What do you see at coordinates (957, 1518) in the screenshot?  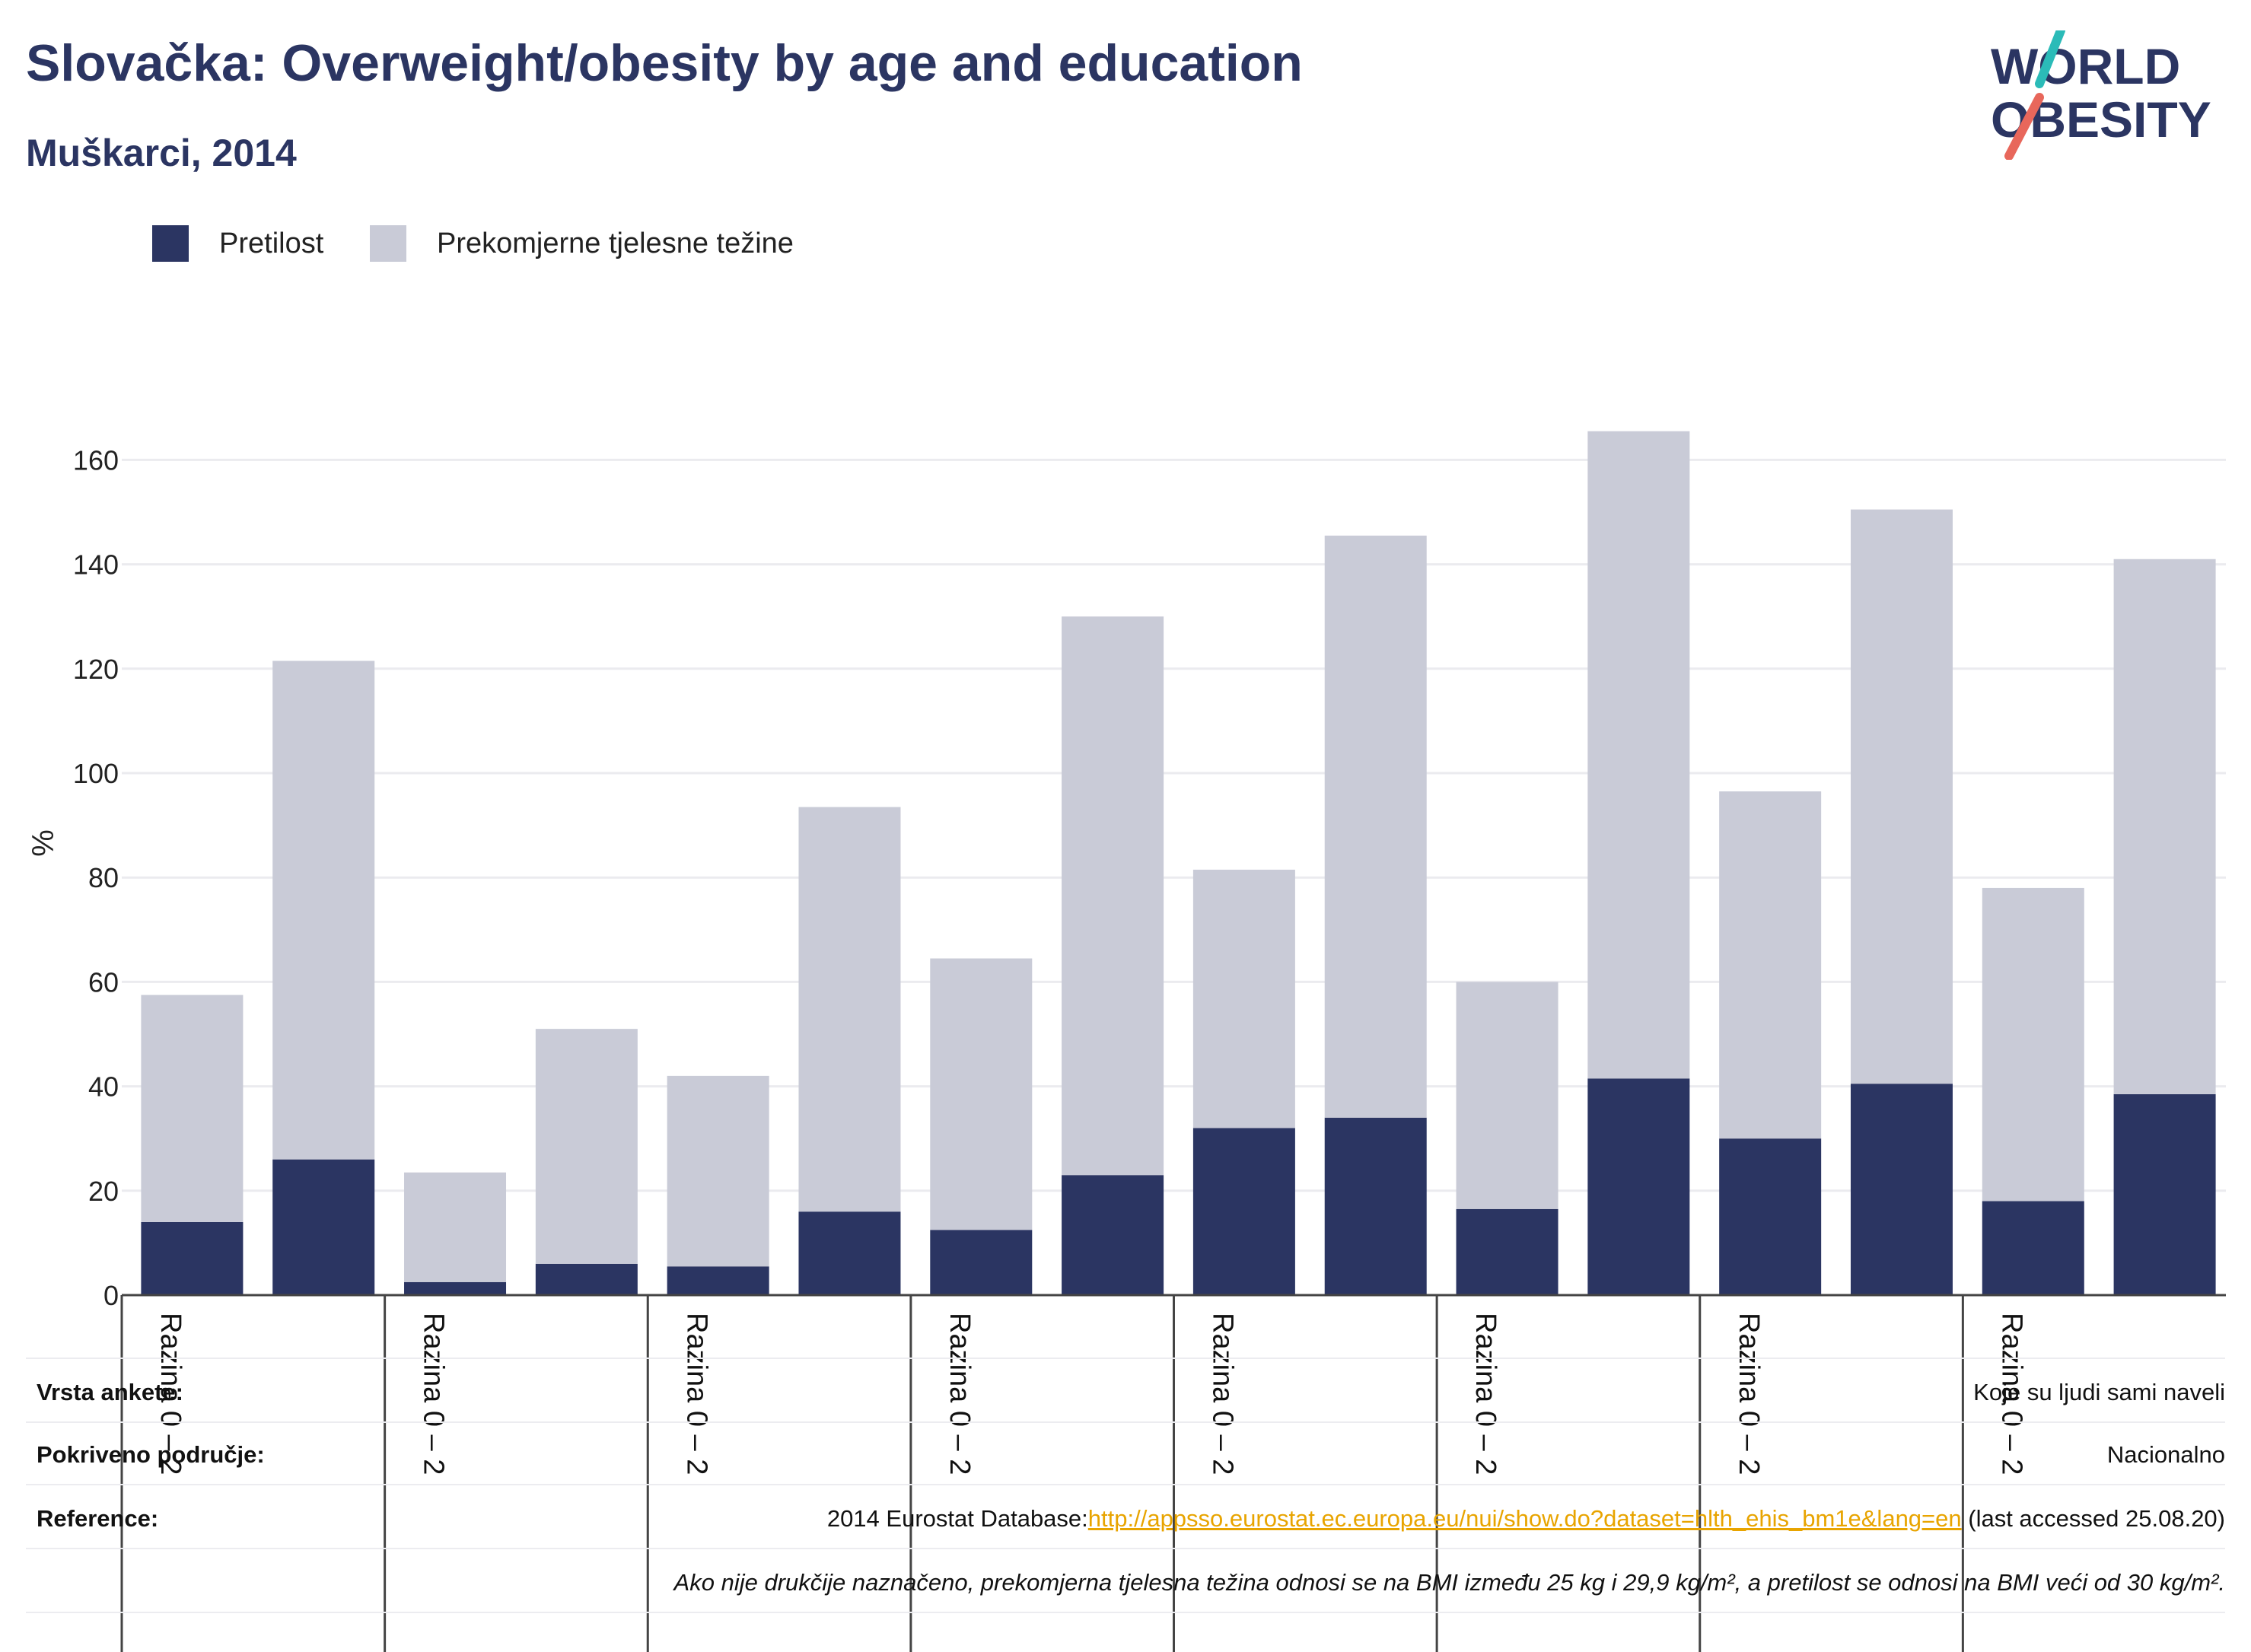 I see `reference-prefix: 2014 Eurostat Database:` at bounding box center [957, 1518].